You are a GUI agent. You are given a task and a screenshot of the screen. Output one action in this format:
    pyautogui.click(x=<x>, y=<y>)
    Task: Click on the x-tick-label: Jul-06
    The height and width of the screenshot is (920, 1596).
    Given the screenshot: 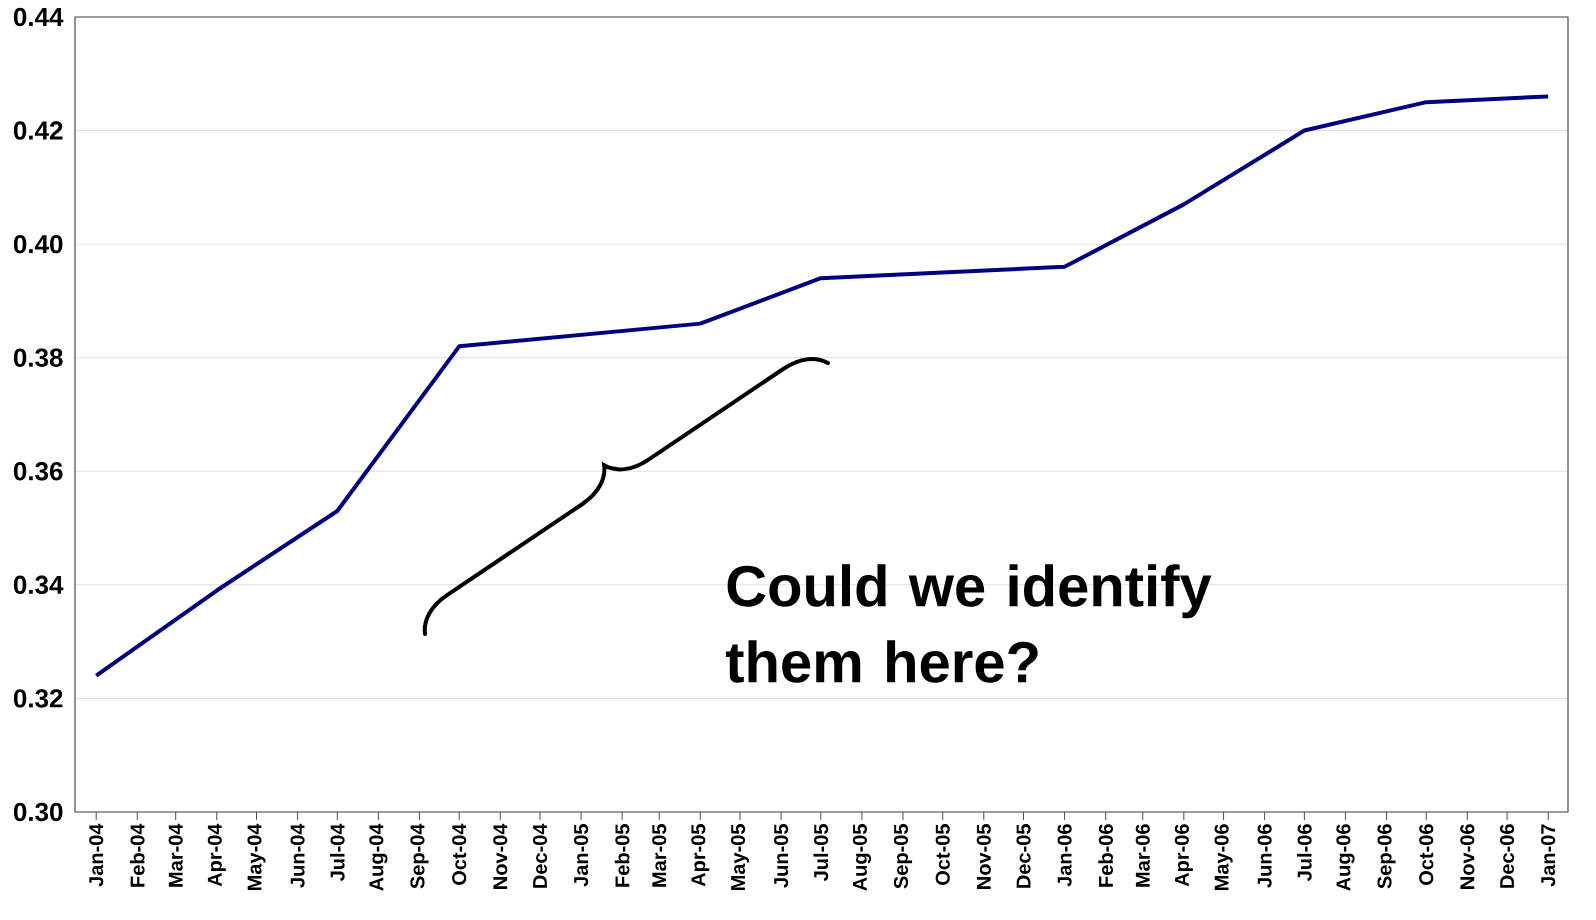 What is the action you would take?
    pyautogui.click(x=1304, y=853)
    